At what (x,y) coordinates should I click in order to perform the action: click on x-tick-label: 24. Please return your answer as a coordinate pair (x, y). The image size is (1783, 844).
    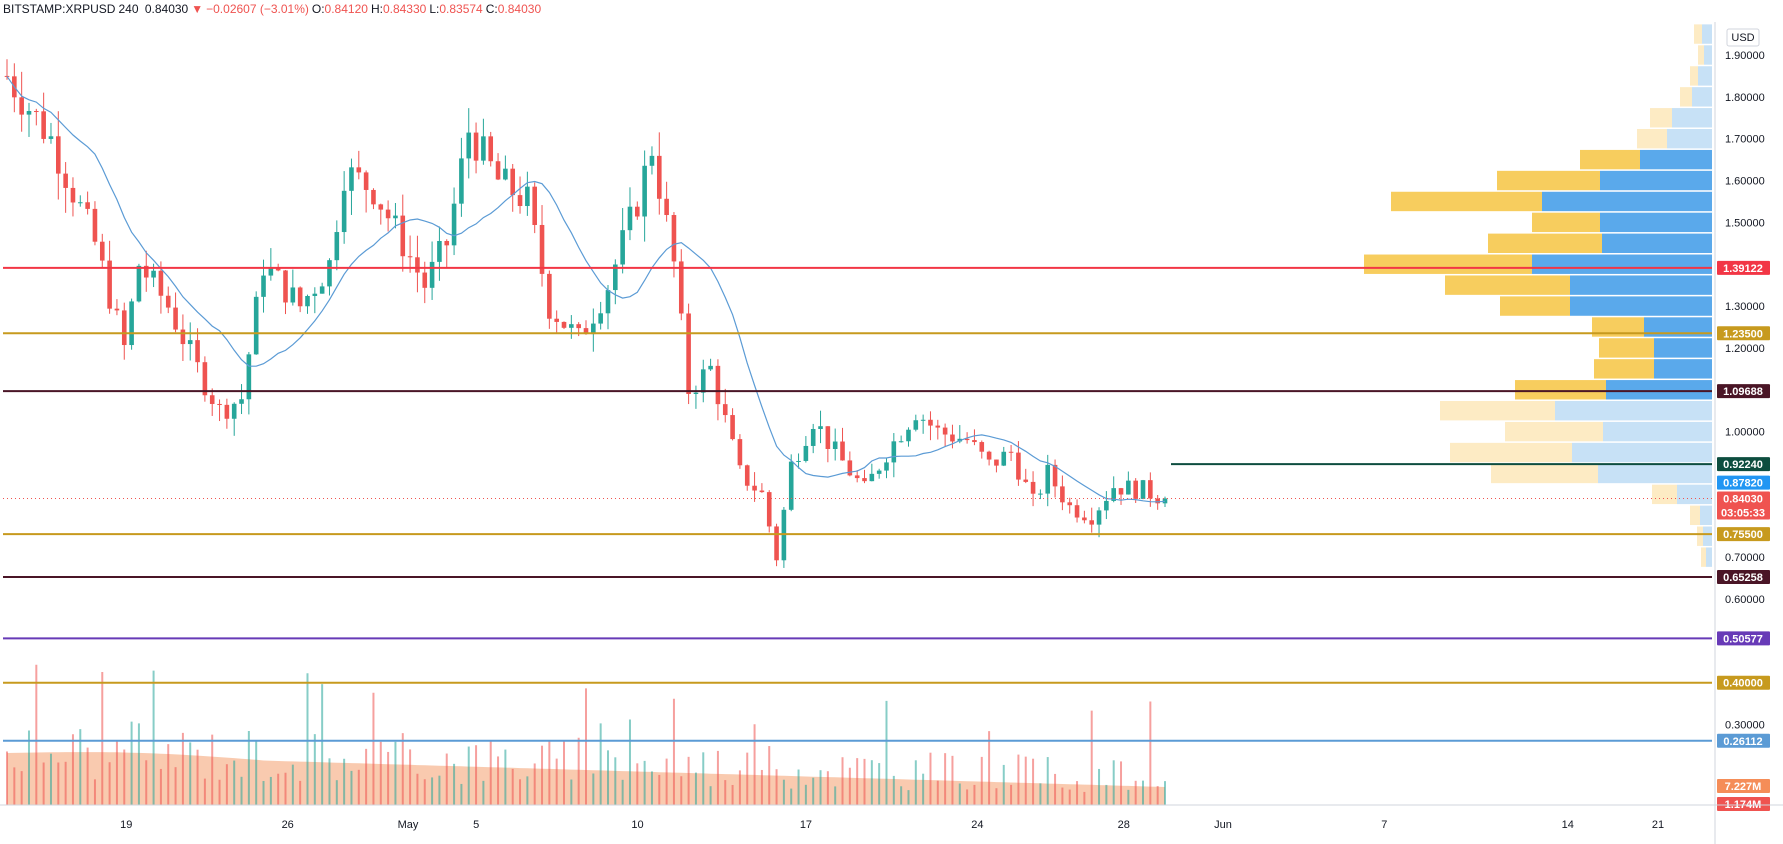
    Looking at the image, I should click on (977, 825).